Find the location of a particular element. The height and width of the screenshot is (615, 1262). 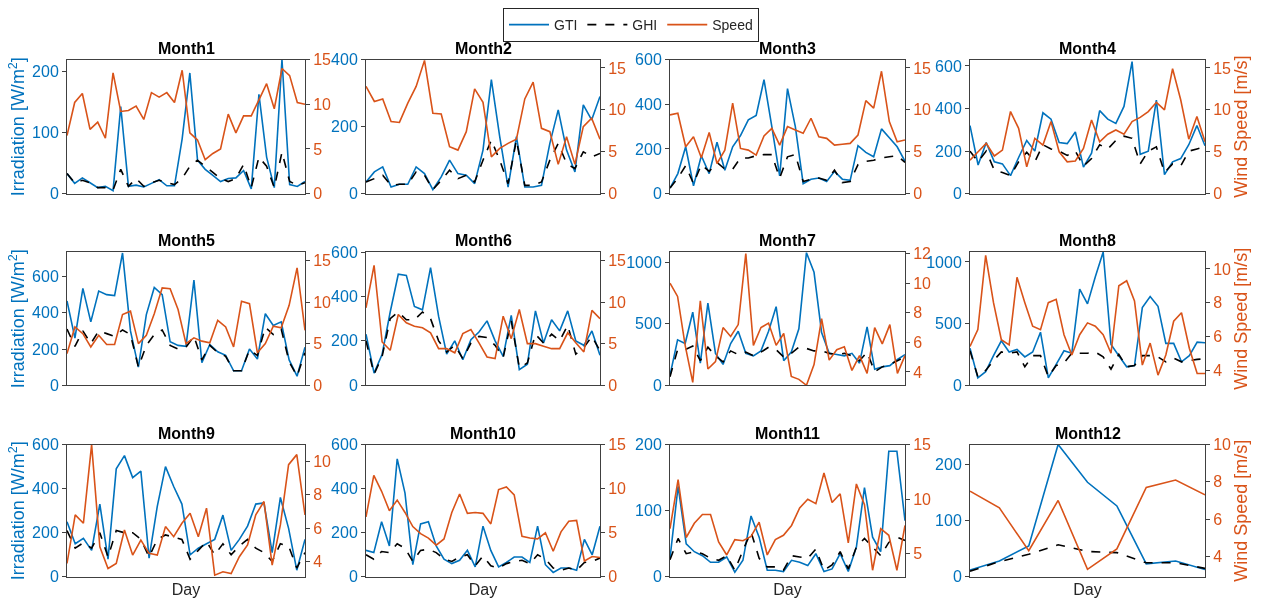

chart-title: Month12 is located at coordinates (1088, 433).